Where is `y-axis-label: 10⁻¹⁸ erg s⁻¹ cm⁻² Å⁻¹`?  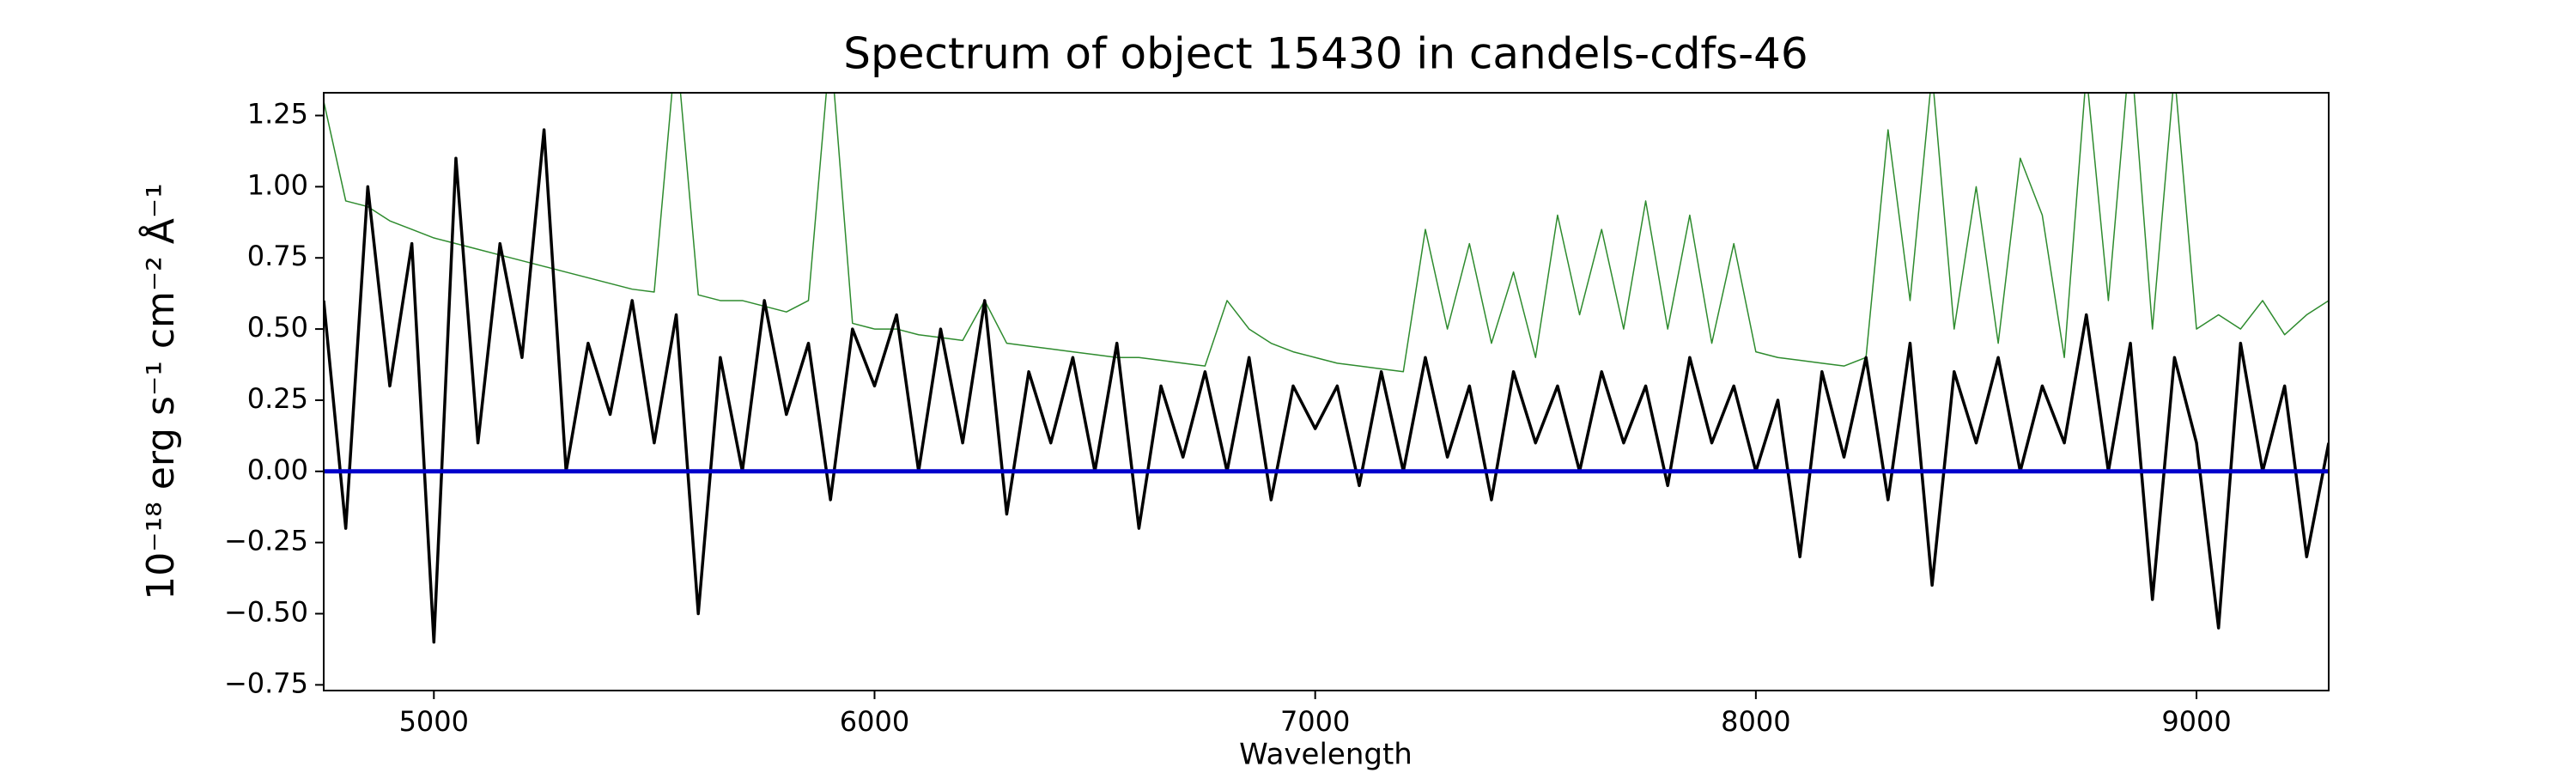
y-axis-label: 10⁻¹⁸ erg s⁻¹ cm⁻² Å⁻¹ is located at coordinates (160, 391).